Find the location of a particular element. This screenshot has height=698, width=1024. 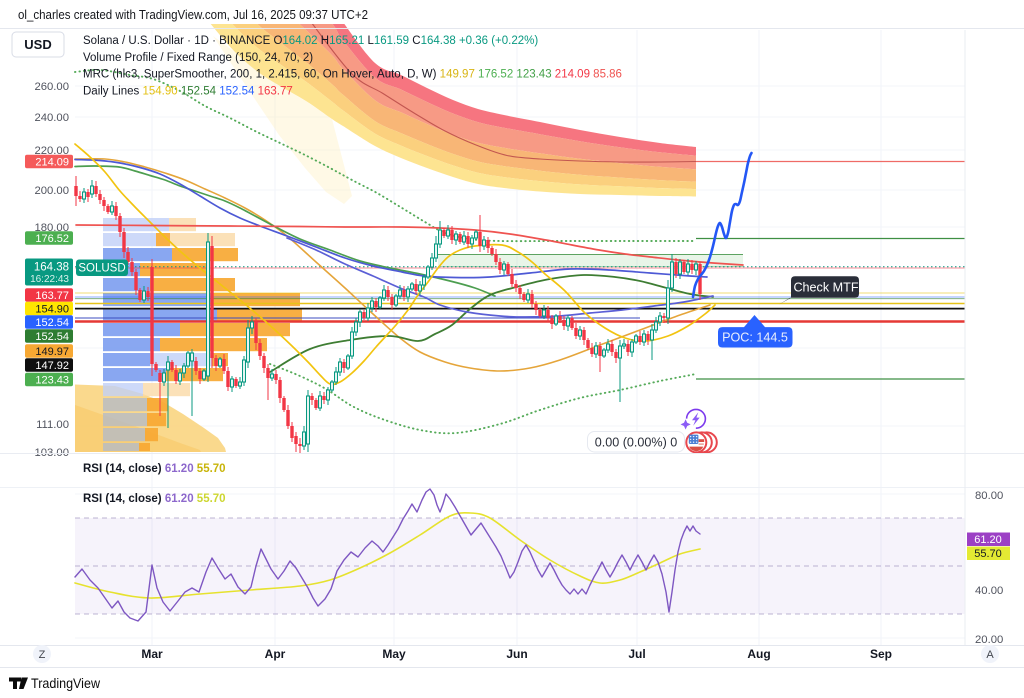

svg-text: 154.90 is located at coordinates (52, 310).